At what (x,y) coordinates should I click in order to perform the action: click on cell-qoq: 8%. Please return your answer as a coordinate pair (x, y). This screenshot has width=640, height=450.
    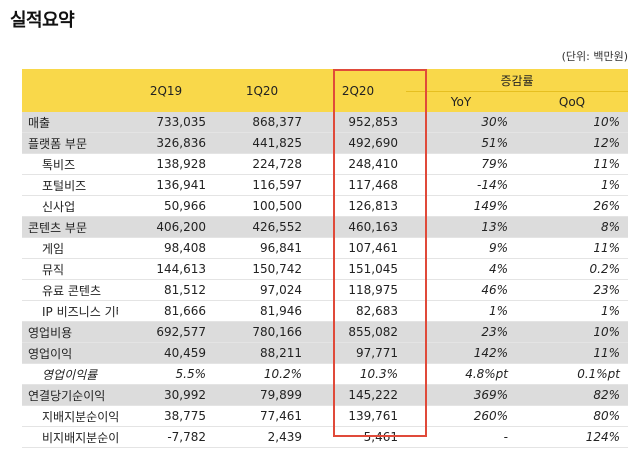
    Looking at the image, I should click on (572, 227).